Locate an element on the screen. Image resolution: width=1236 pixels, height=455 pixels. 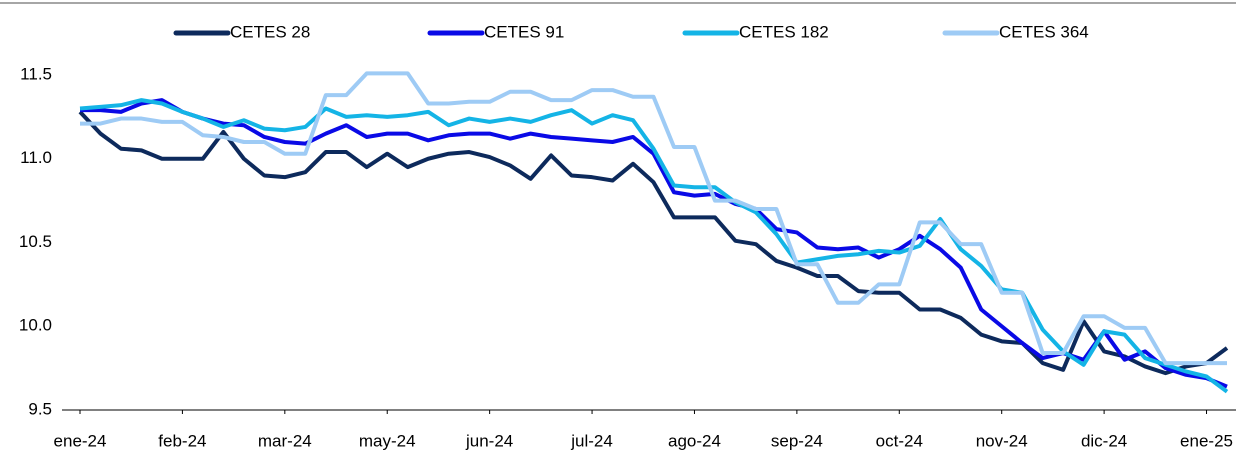
y-tick-label: 11.5 is located at coordinates (36, 73).